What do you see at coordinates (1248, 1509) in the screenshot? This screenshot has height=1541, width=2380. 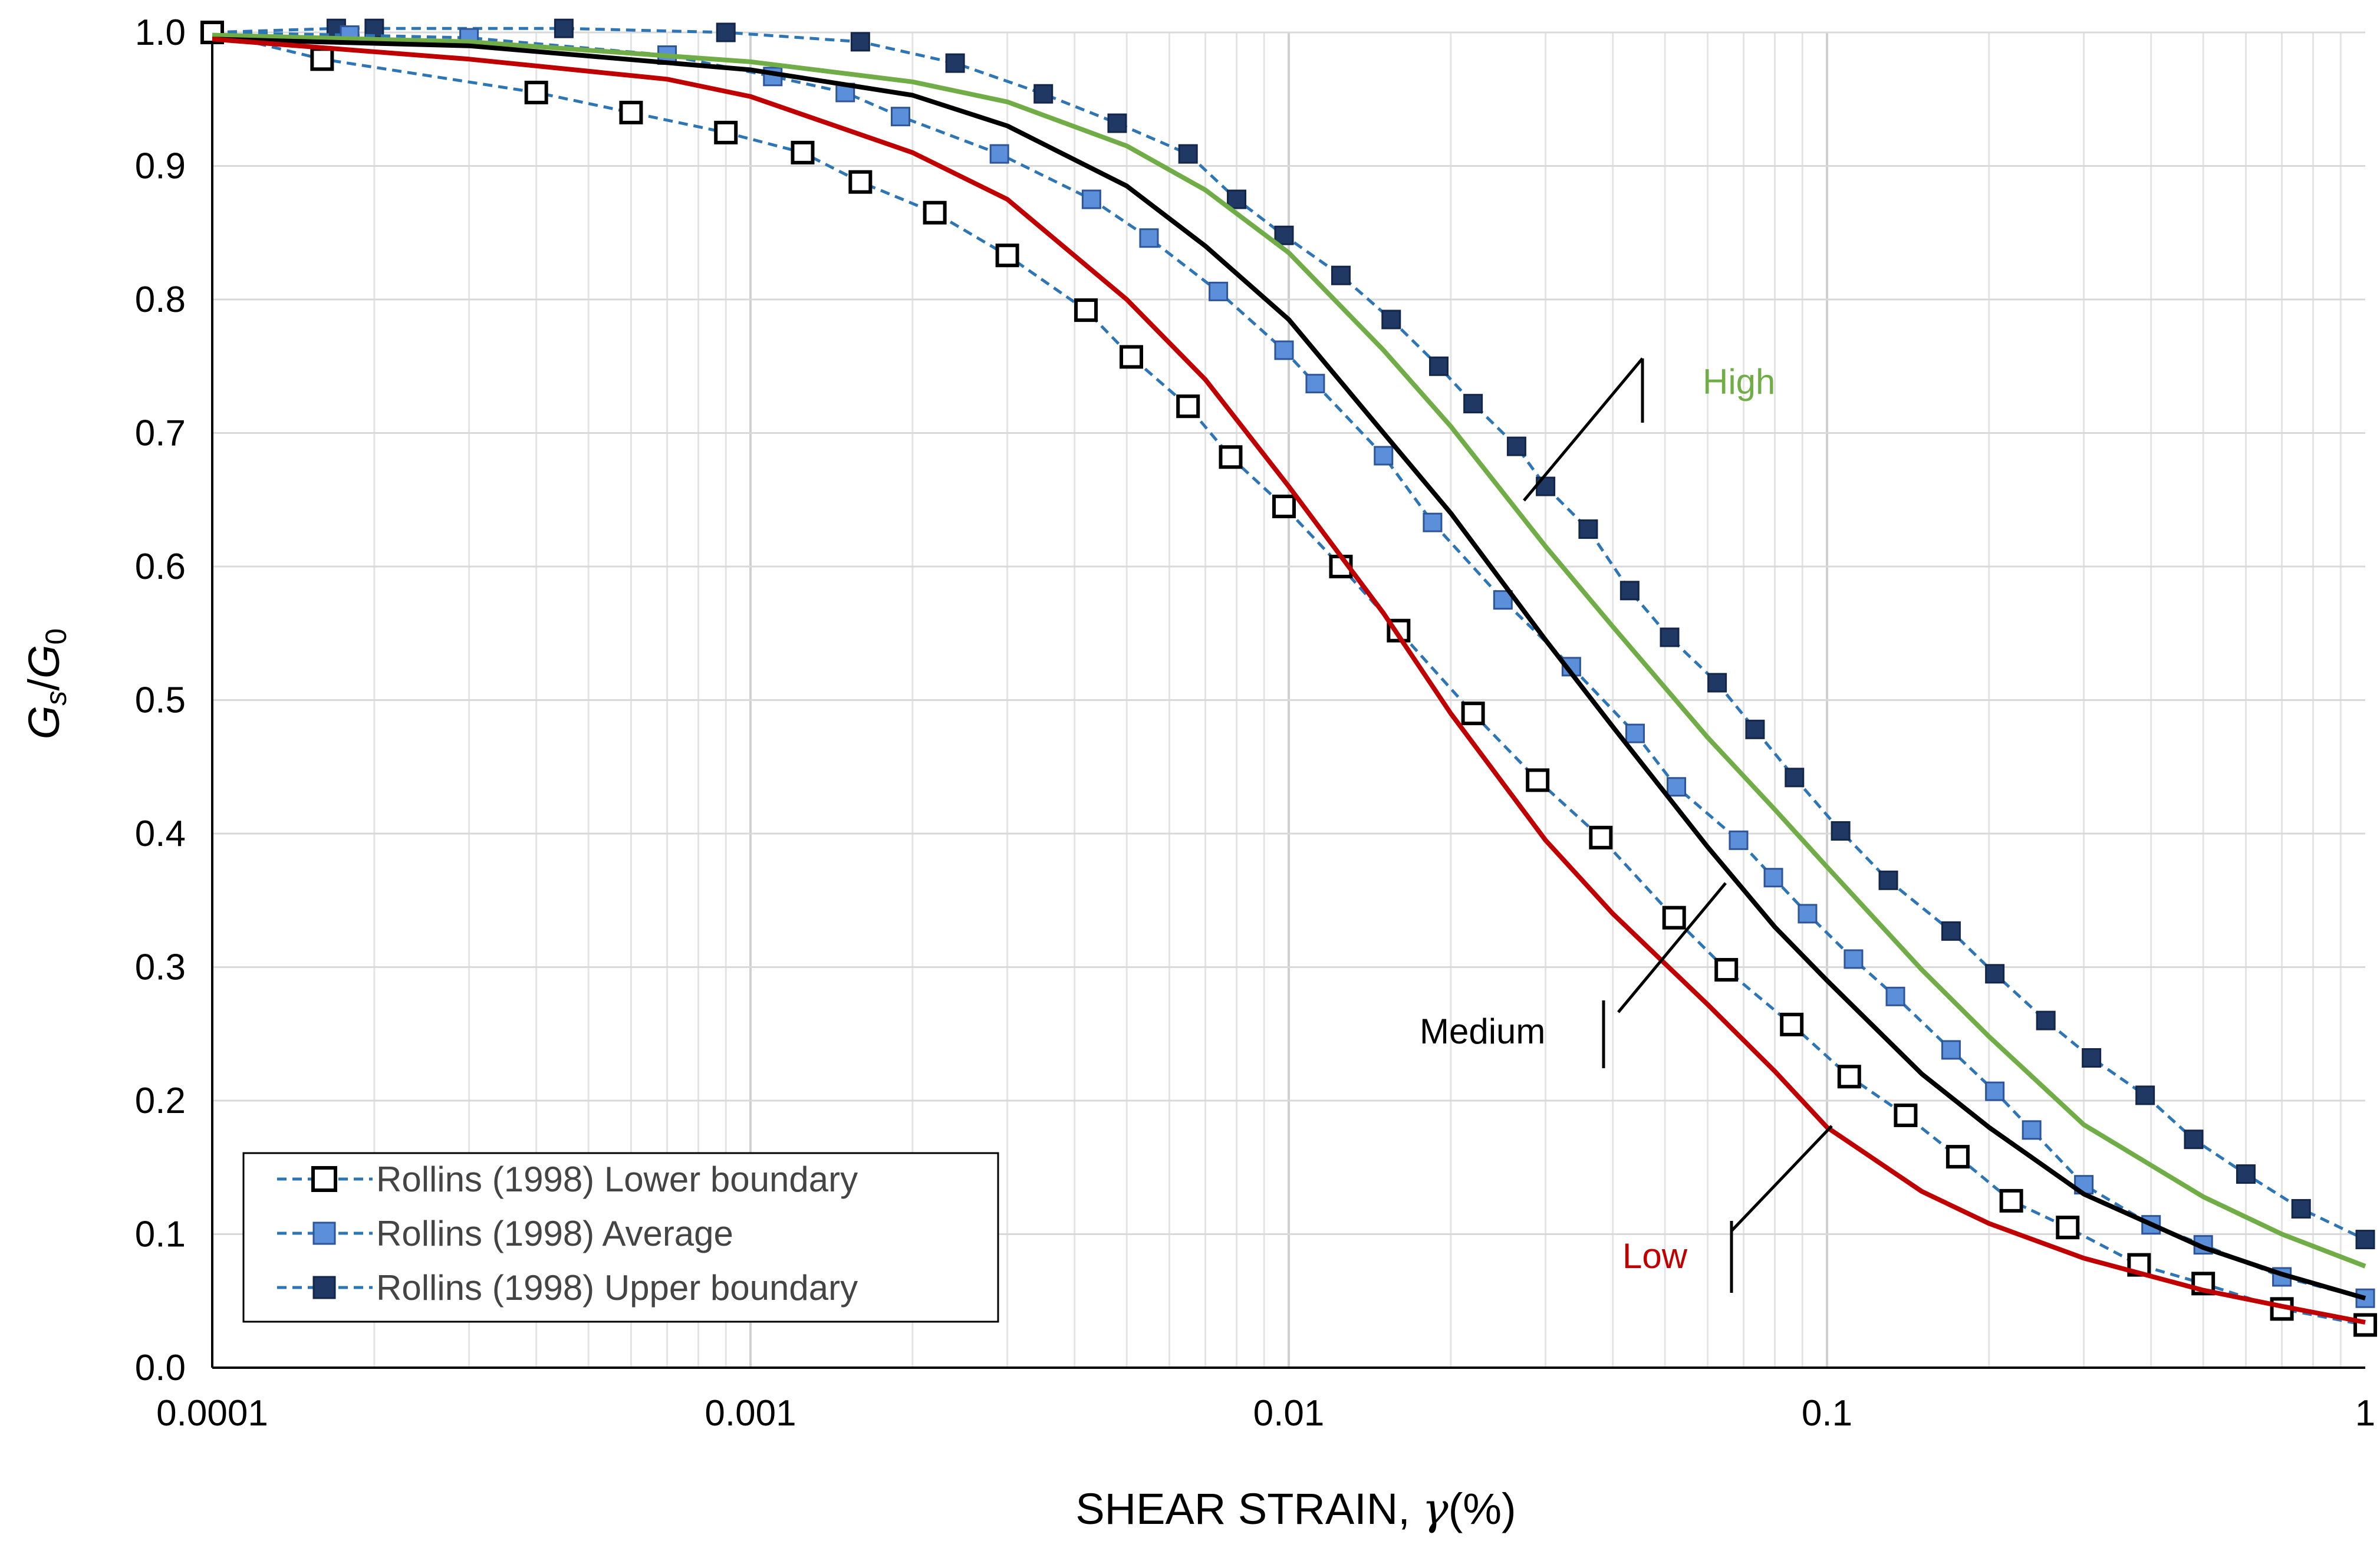 I see `x-axis-title-main: SHEAR STRAIN,` at bounding box center [1248, 1509].